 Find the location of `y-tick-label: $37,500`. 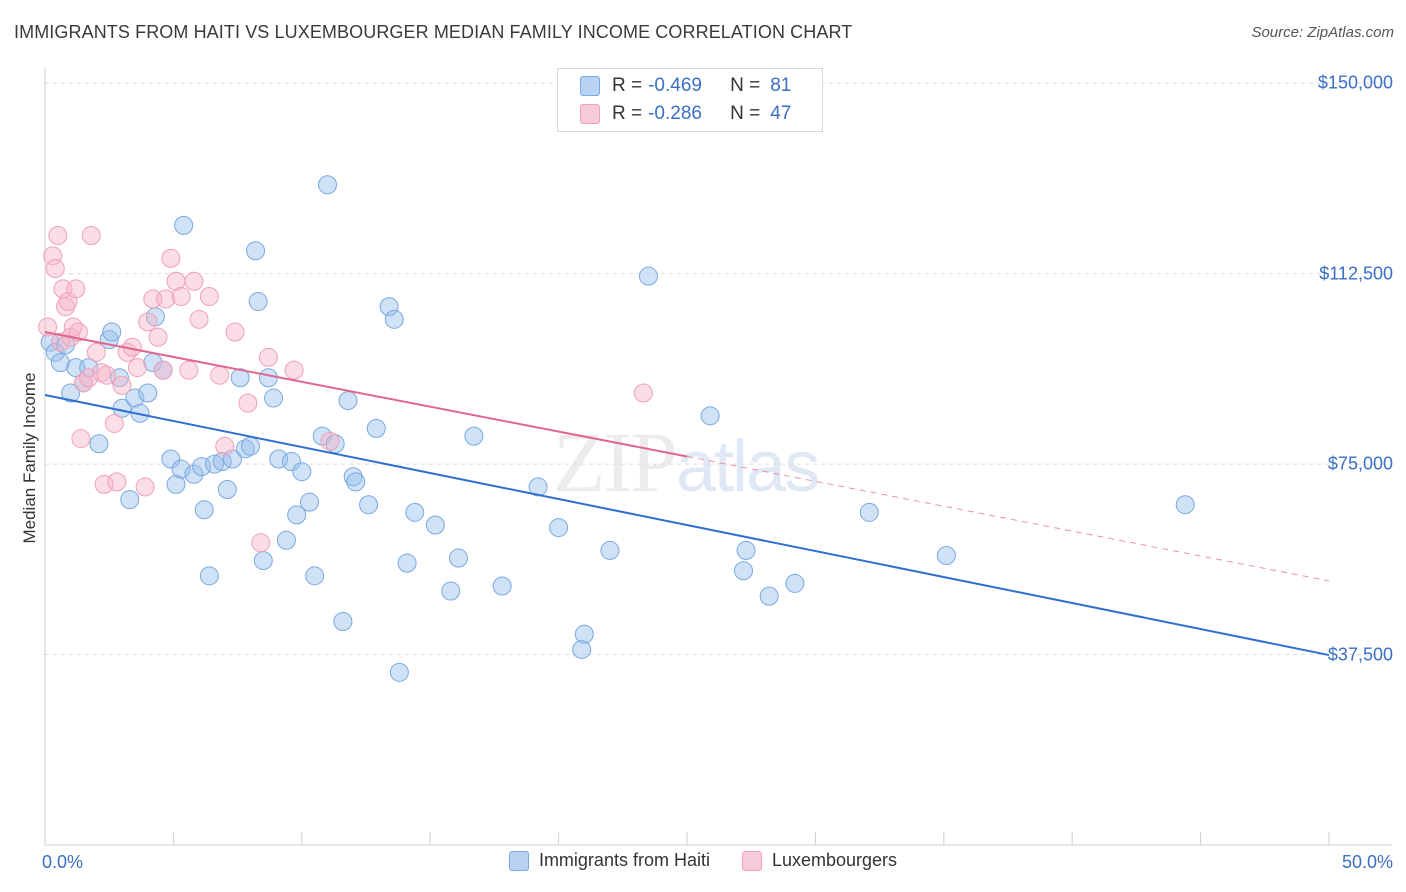

y-tick-label: $37,500 is located at coordinates (1360, 654).